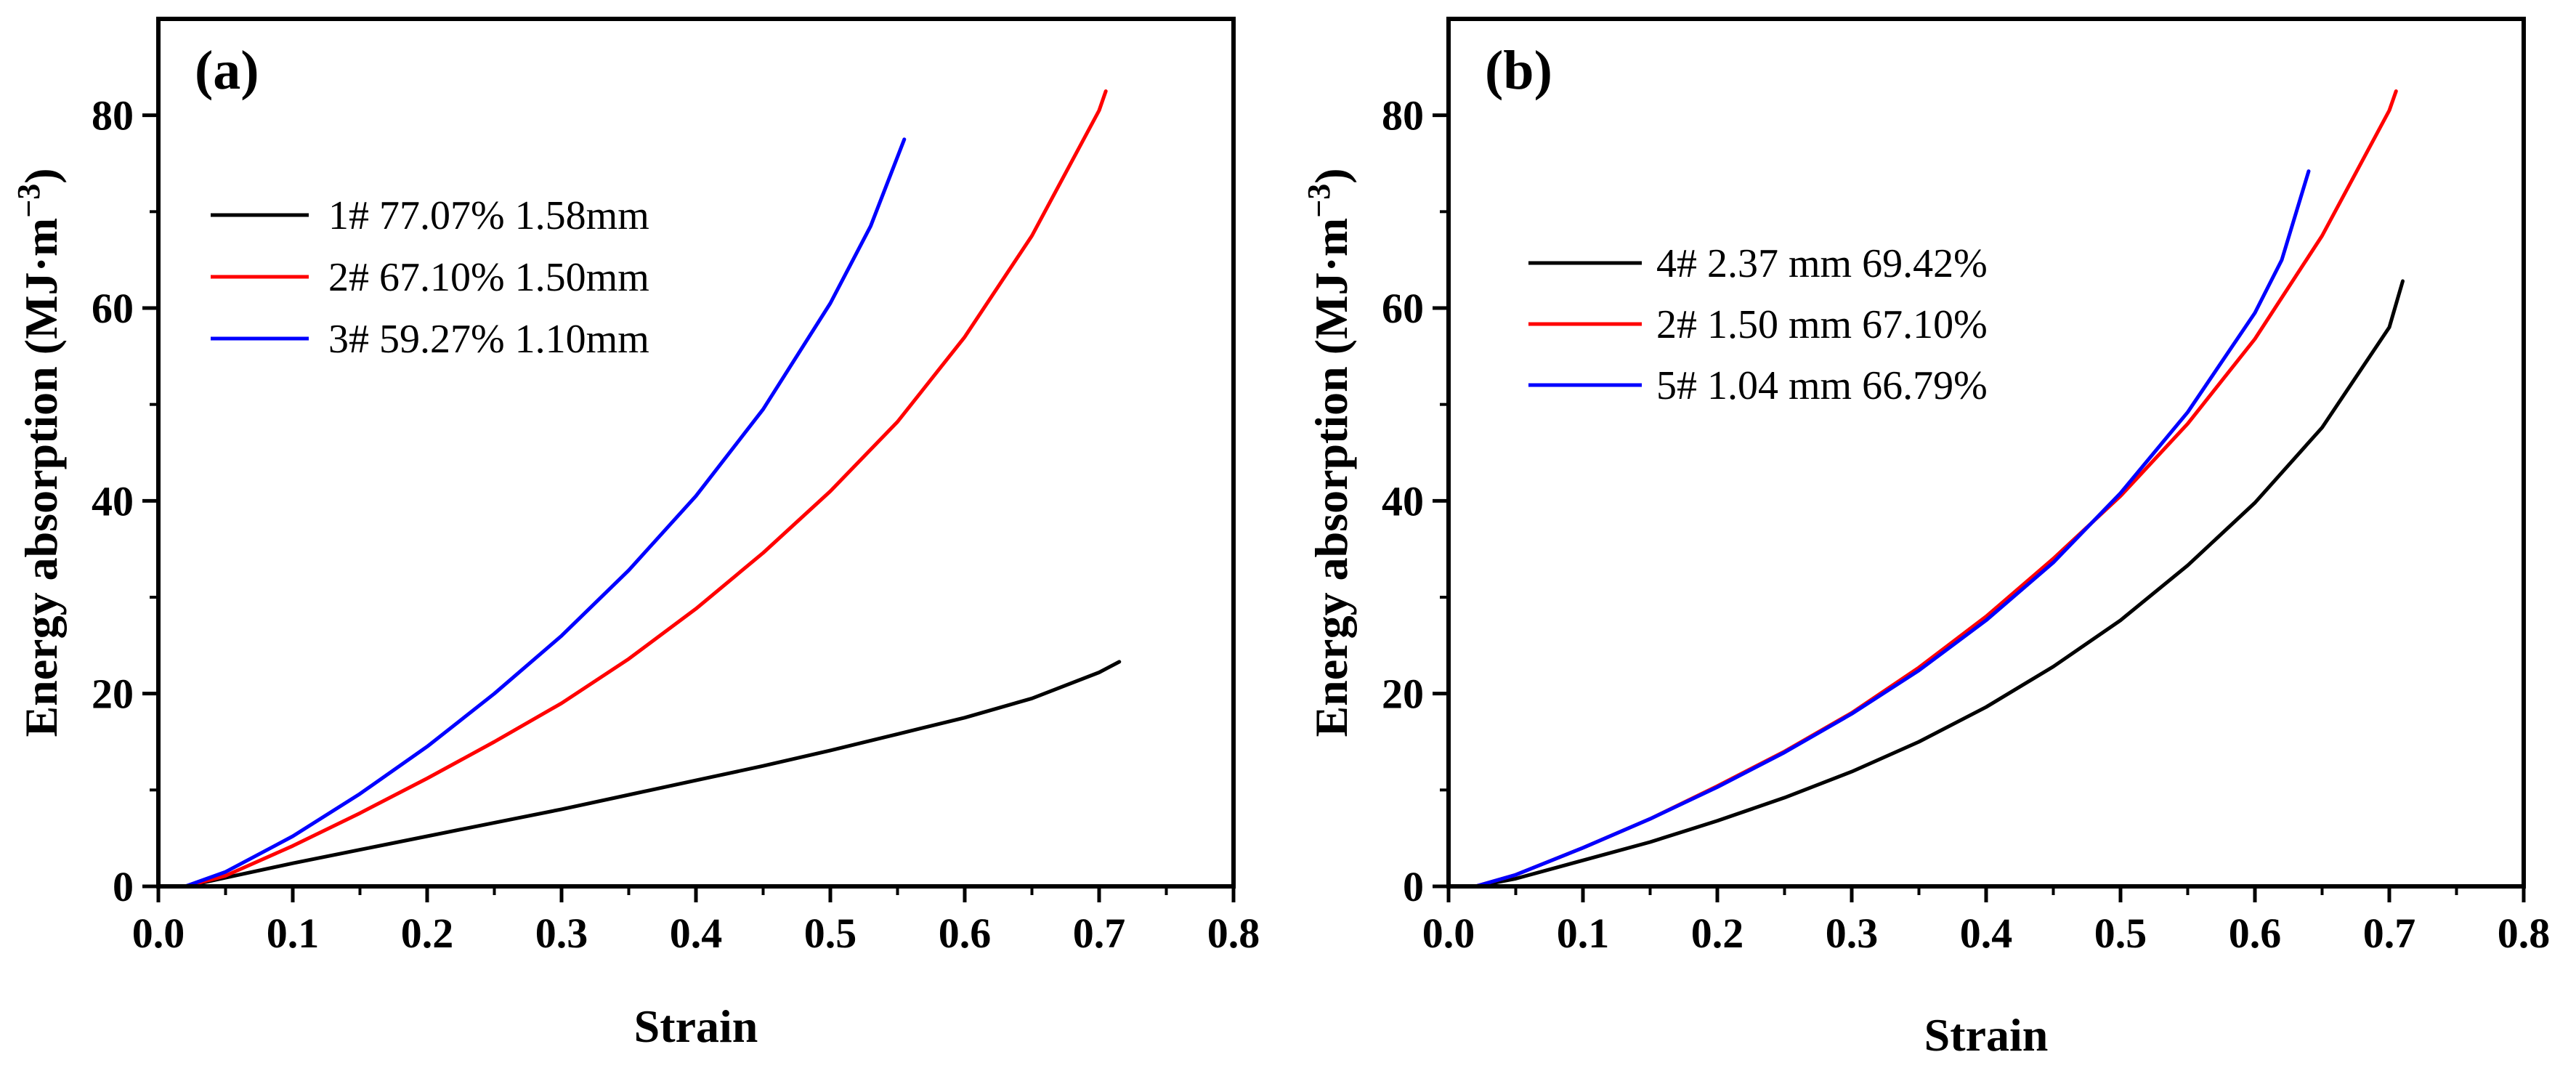  Describe the element at coordinates (489, 277) in the screenshot. I see `legend-label-2: 2# 67.10% 1.50mm` at that location.